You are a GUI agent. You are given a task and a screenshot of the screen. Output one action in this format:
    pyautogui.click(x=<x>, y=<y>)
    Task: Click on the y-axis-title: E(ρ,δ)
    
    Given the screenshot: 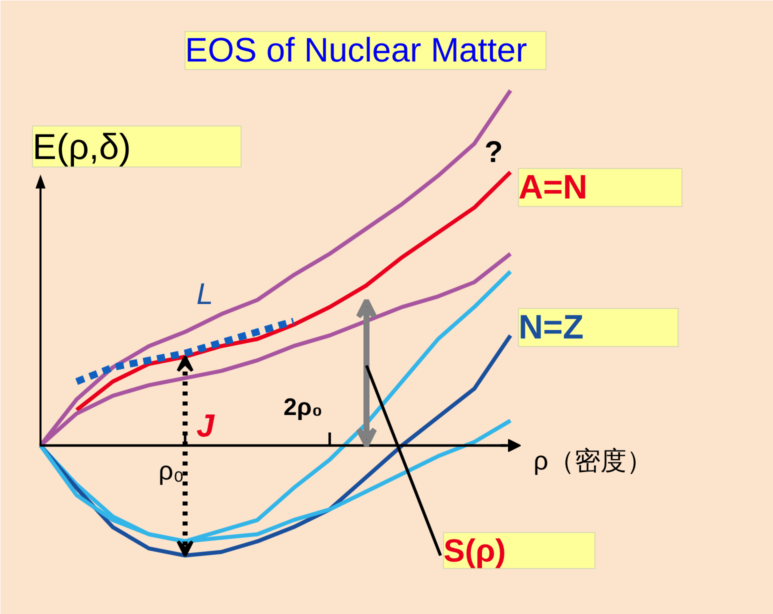 What is the action you would take?
    pyautogui.click(x=82, y=146)
    